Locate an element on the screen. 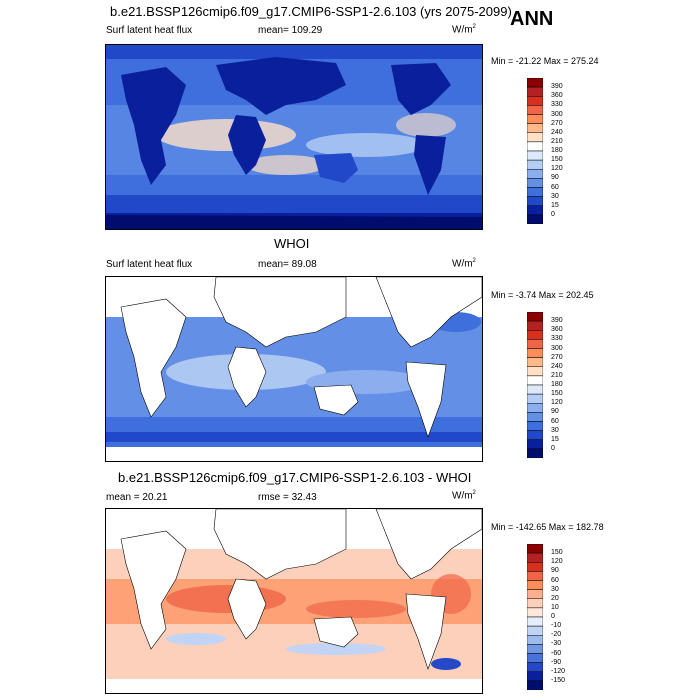  colorbar-level-label: 20 is located at coordinates (555, 598).